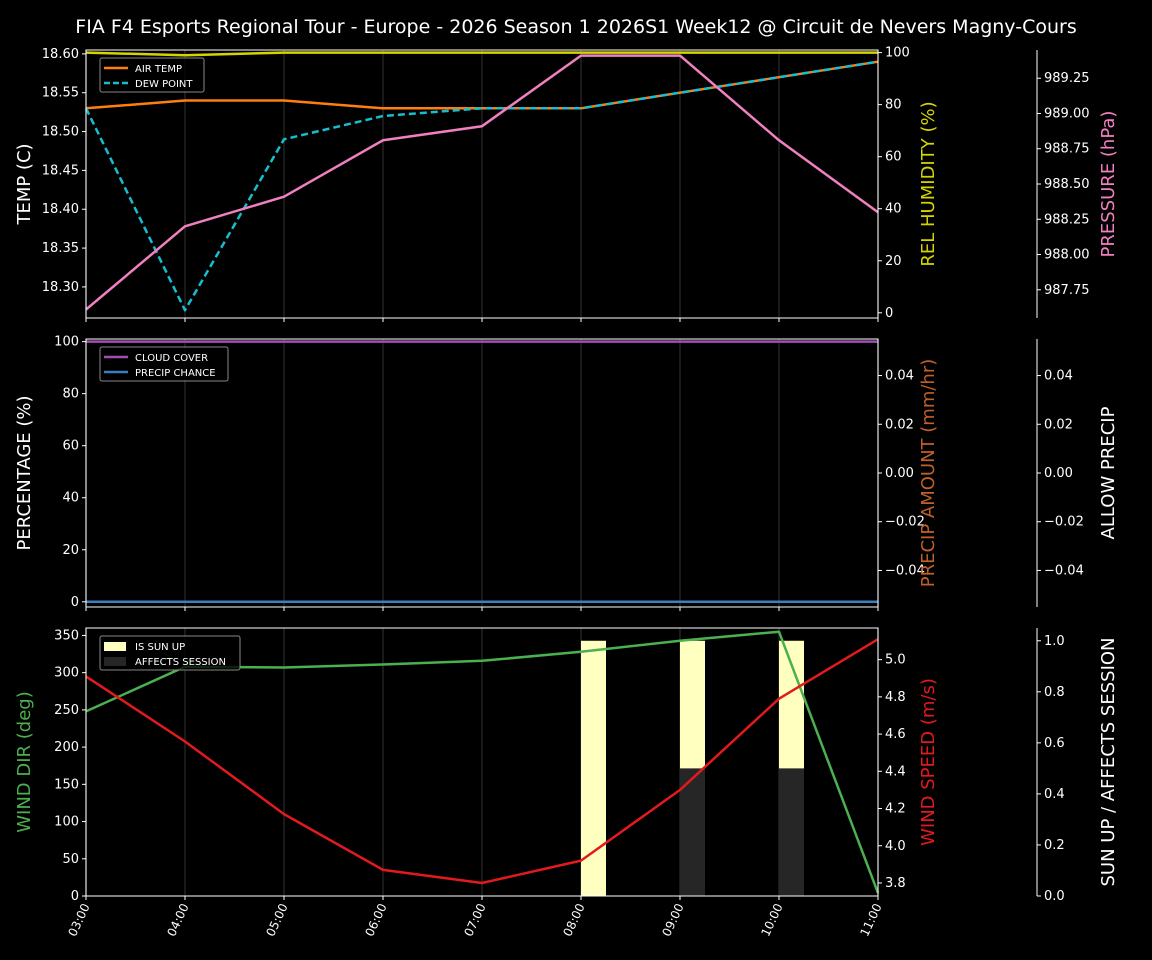 The width and height of the screenshot is (1152, 960). What do you see at coordinates (895, 734) in the screenshot?
I see `y2-tick-label: 4.6` at bounding box center [895, 734].